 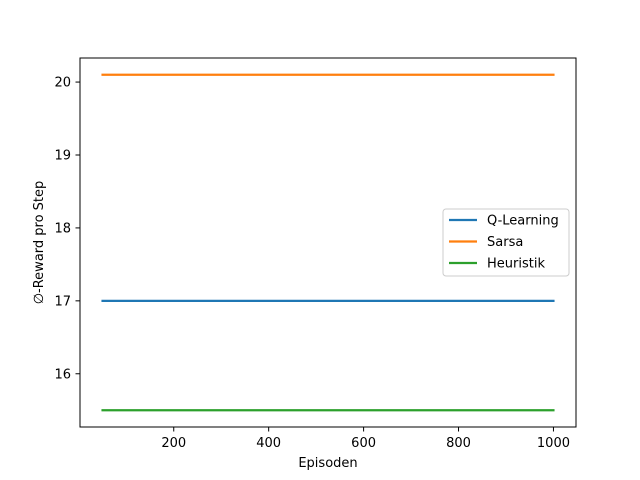 What do you see at coordinates (62, 228) in the screenshot?
I see `y-tick-label-2: 18` at bounding box center [62, 228].